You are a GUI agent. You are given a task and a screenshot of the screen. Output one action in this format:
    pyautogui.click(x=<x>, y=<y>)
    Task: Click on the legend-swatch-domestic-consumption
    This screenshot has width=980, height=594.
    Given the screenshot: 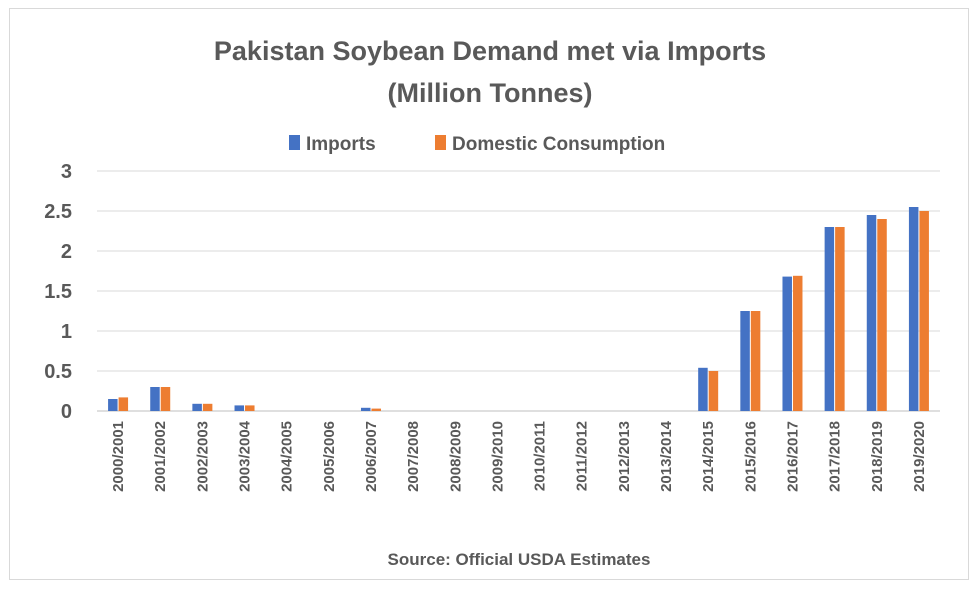 What is the action you would take?
    pyautogui.click(x=440, y=142)
    